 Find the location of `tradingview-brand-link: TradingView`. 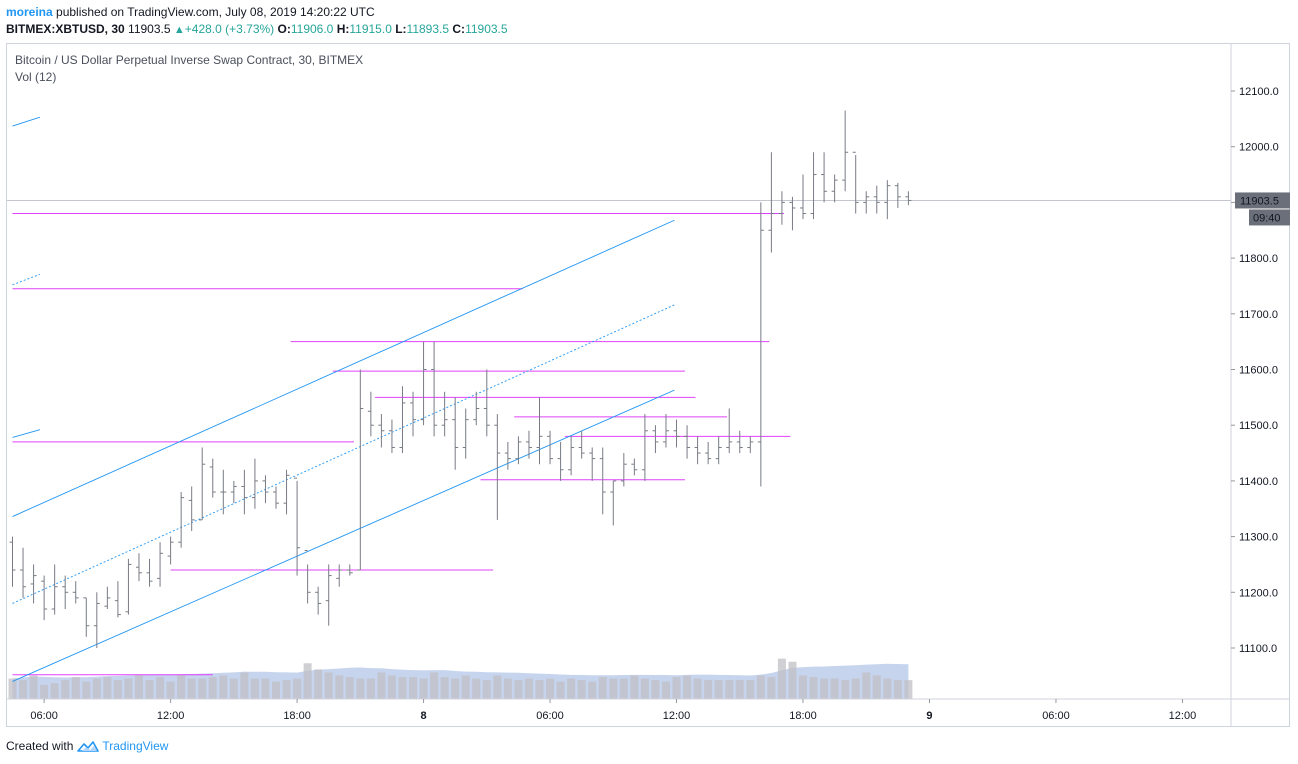

tradingview-brand-link: TradingView is located at coordinates (135, 746).